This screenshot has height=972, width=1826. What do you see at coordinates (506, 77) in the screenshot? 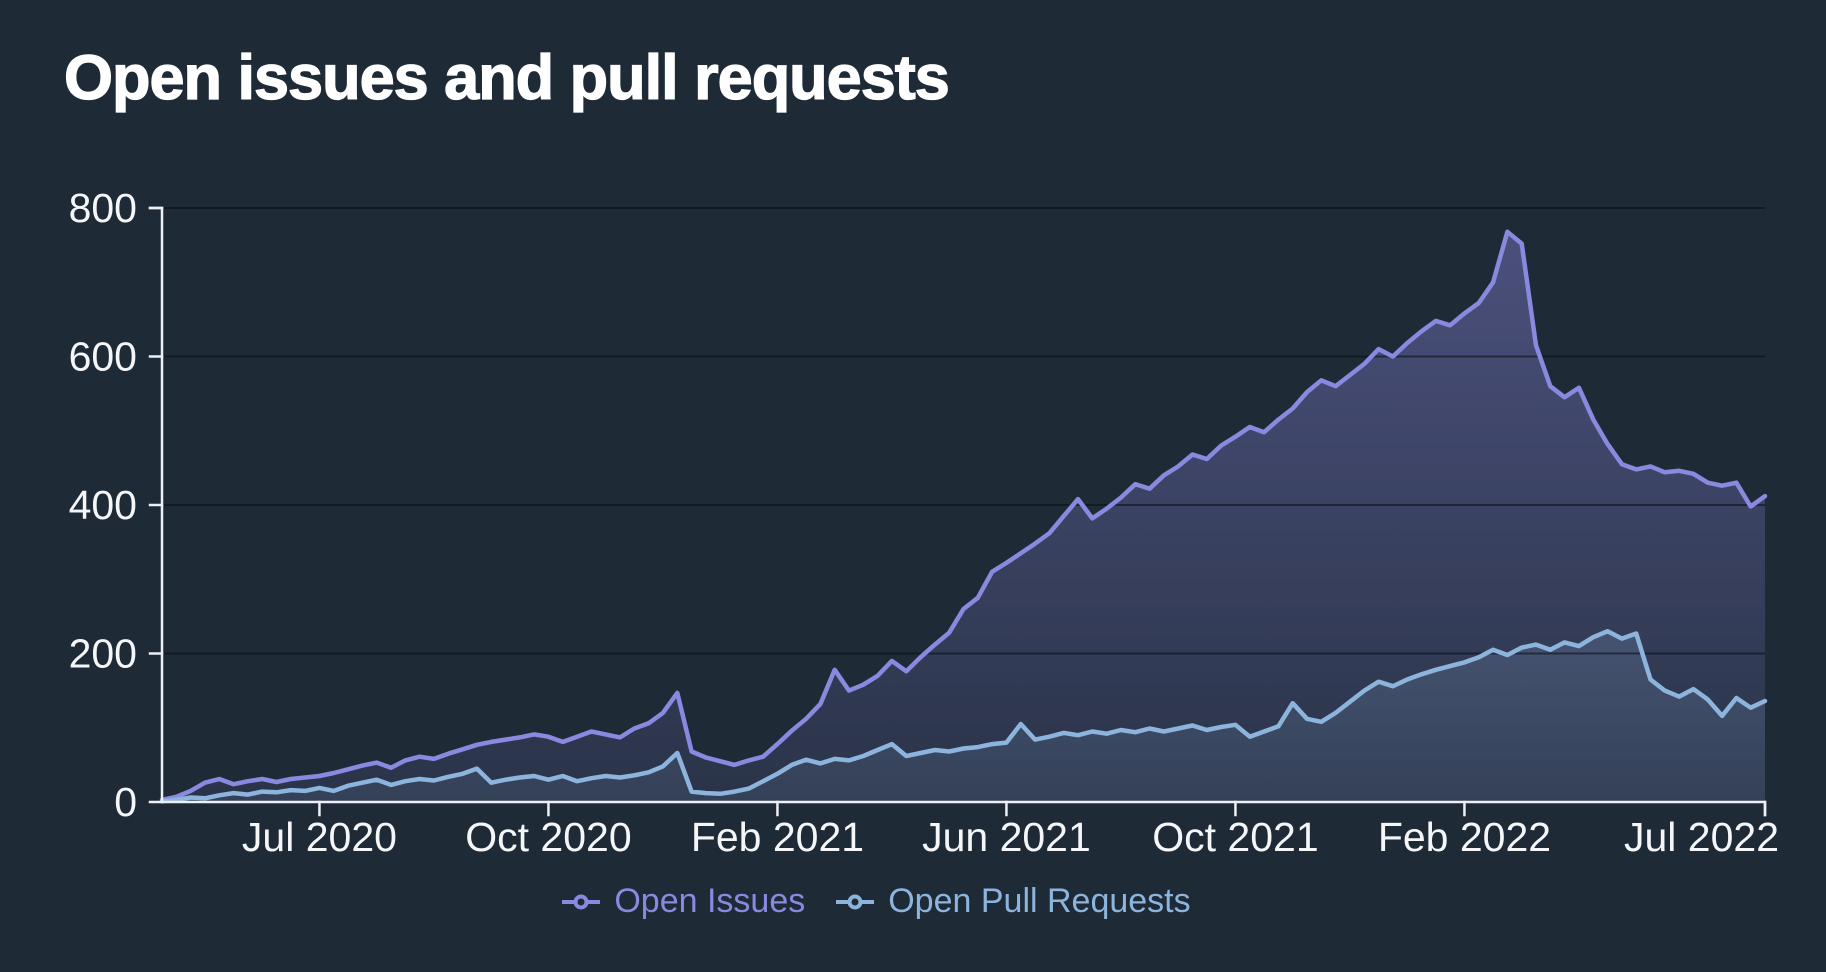
I see `chart-title: Open issues and pull requests` at bounding box center [506, 77].